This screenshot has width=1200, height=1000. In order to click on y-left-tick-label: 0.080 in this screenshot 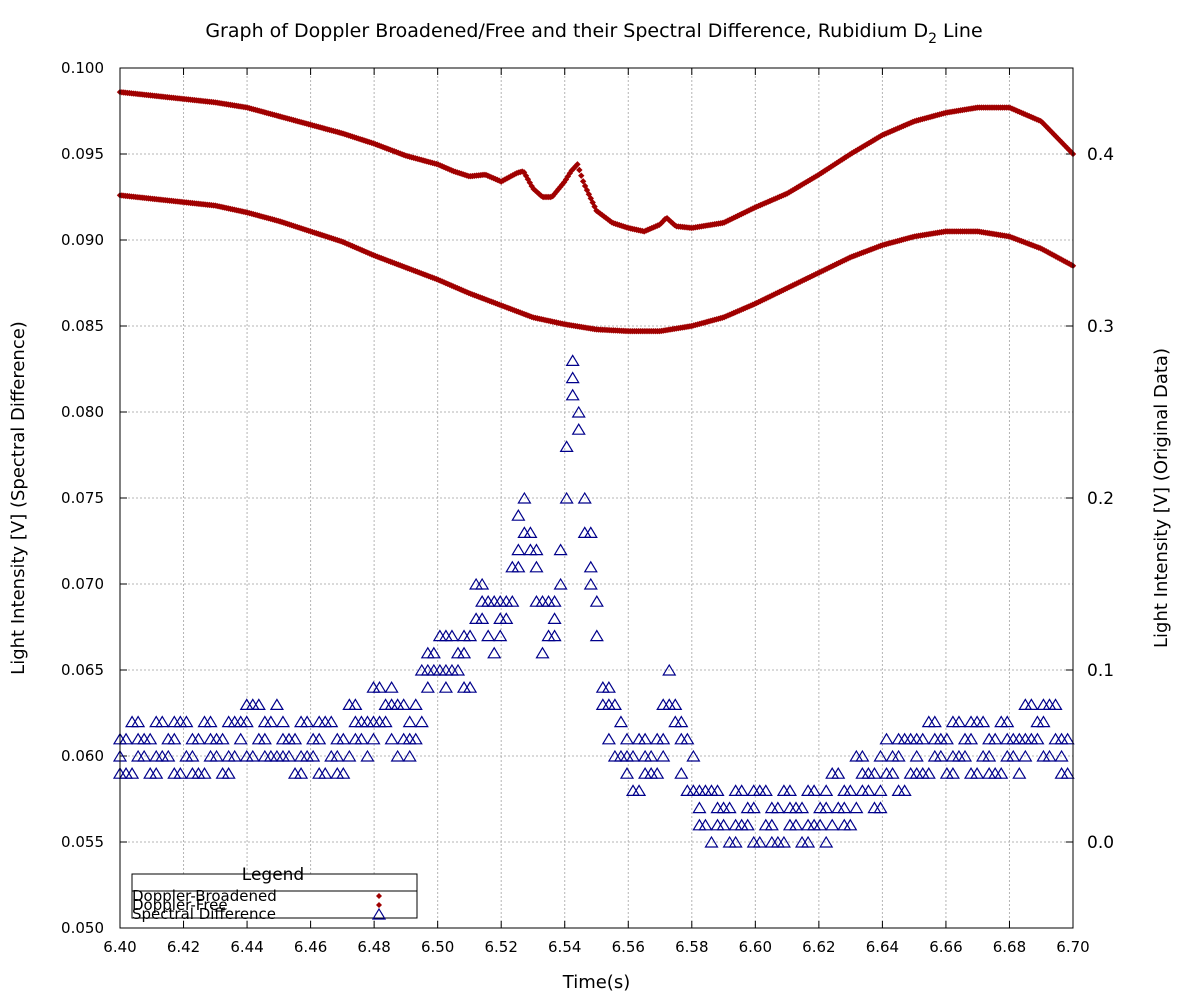, I will do `click(82, 412)`.